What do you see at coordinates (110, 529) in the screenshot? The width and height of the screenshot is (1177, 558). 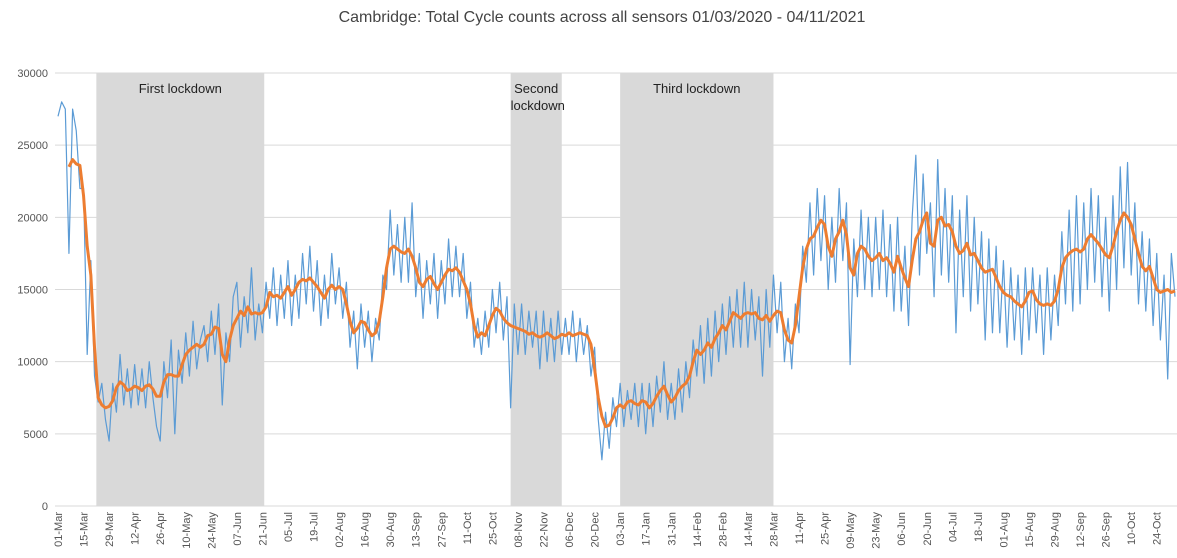 I see `x-tick-label: 29-Mar` at bounding box center [110, 529].